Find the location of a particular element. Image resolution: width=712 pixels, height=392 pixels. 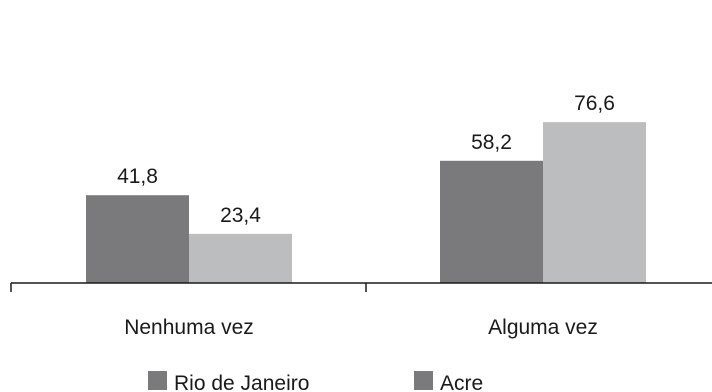

value-label-acre-1: 23,4 is located at coordinates (240, 215).